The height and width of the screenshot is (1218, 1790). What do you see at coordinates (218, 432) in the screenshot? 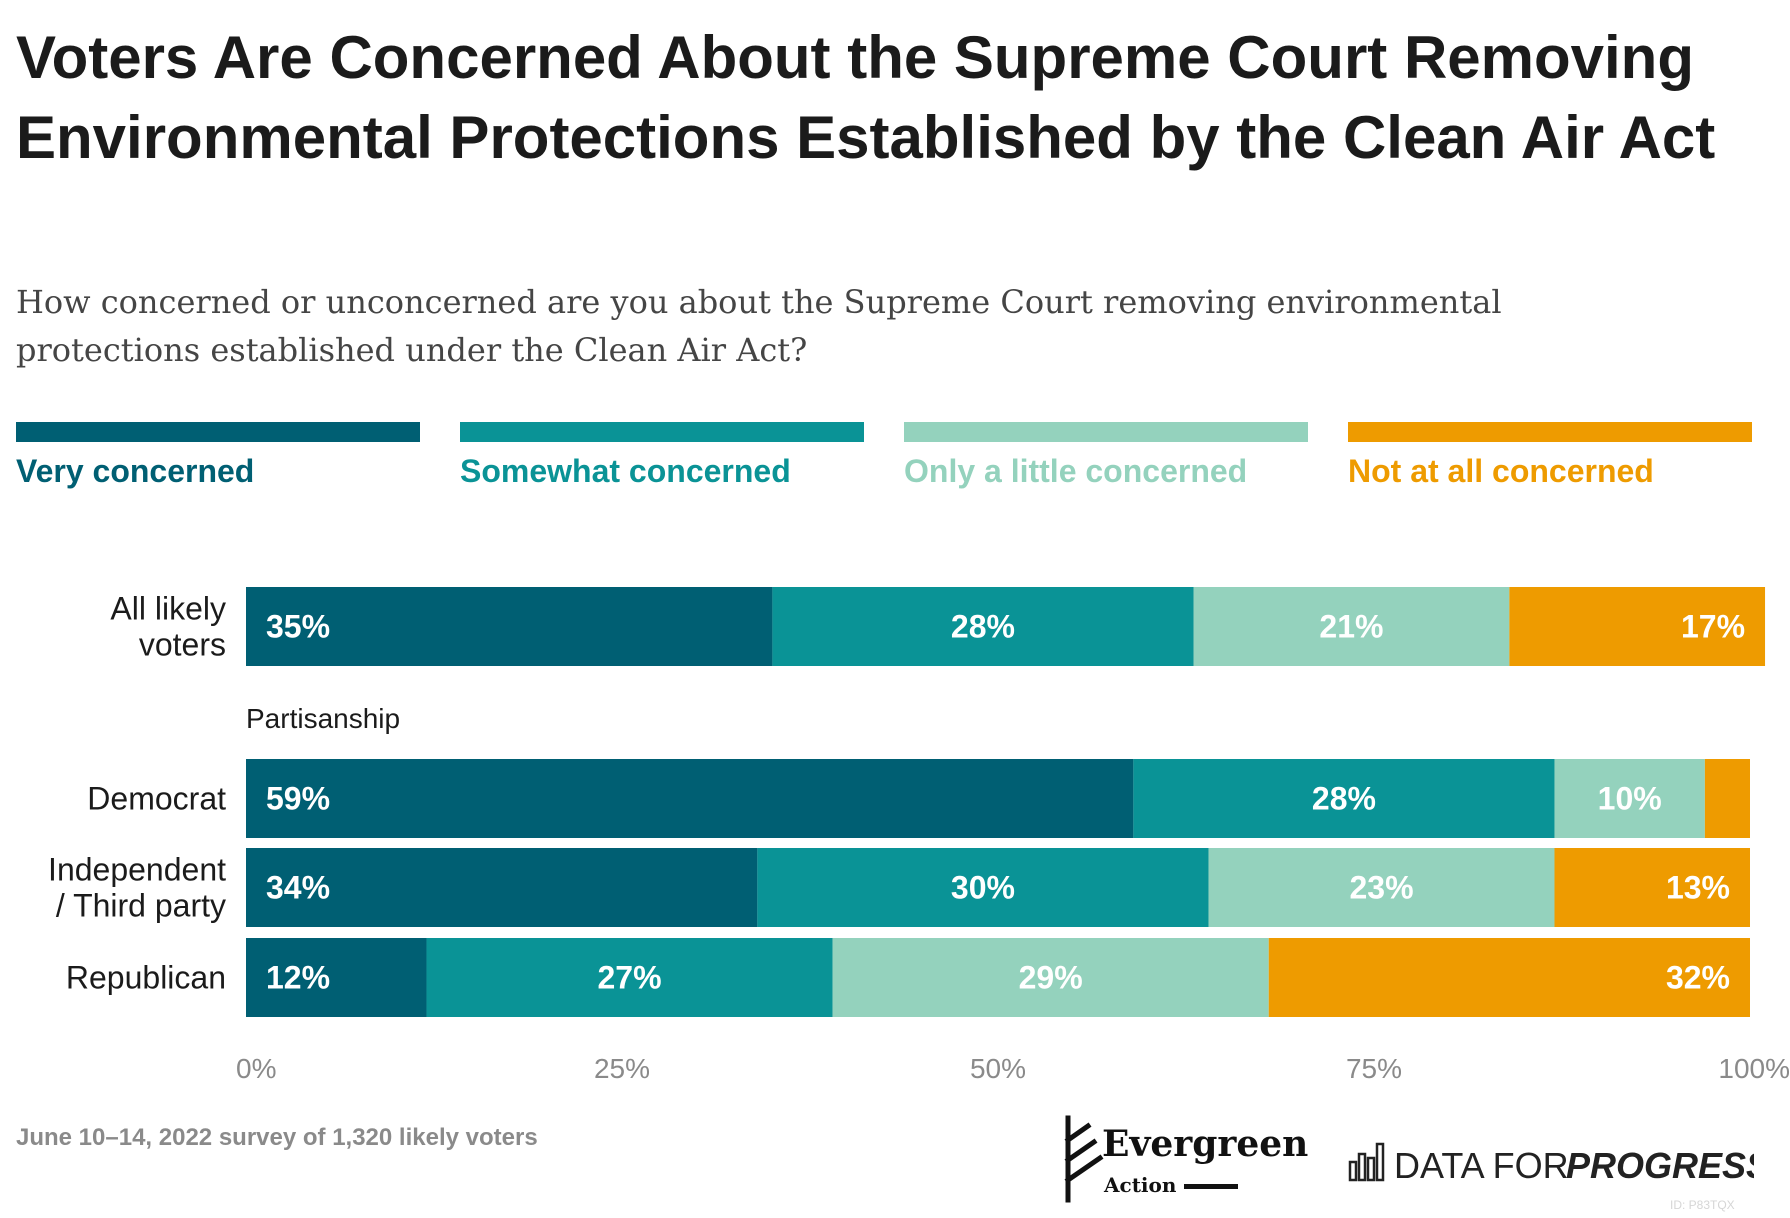
I see `legend-swatch-very-concerned` at bounding box center [218, 432].